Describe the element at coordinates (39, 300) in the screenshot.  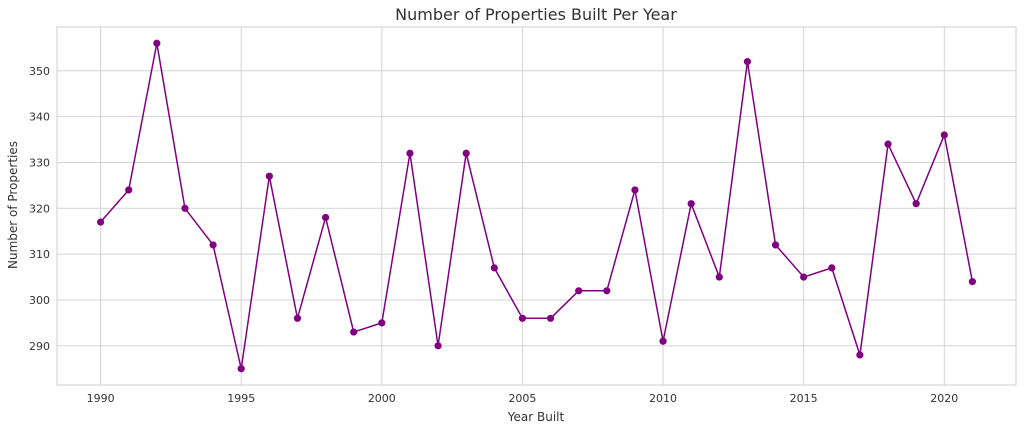
I see `y-tick-label: 300` at that location.